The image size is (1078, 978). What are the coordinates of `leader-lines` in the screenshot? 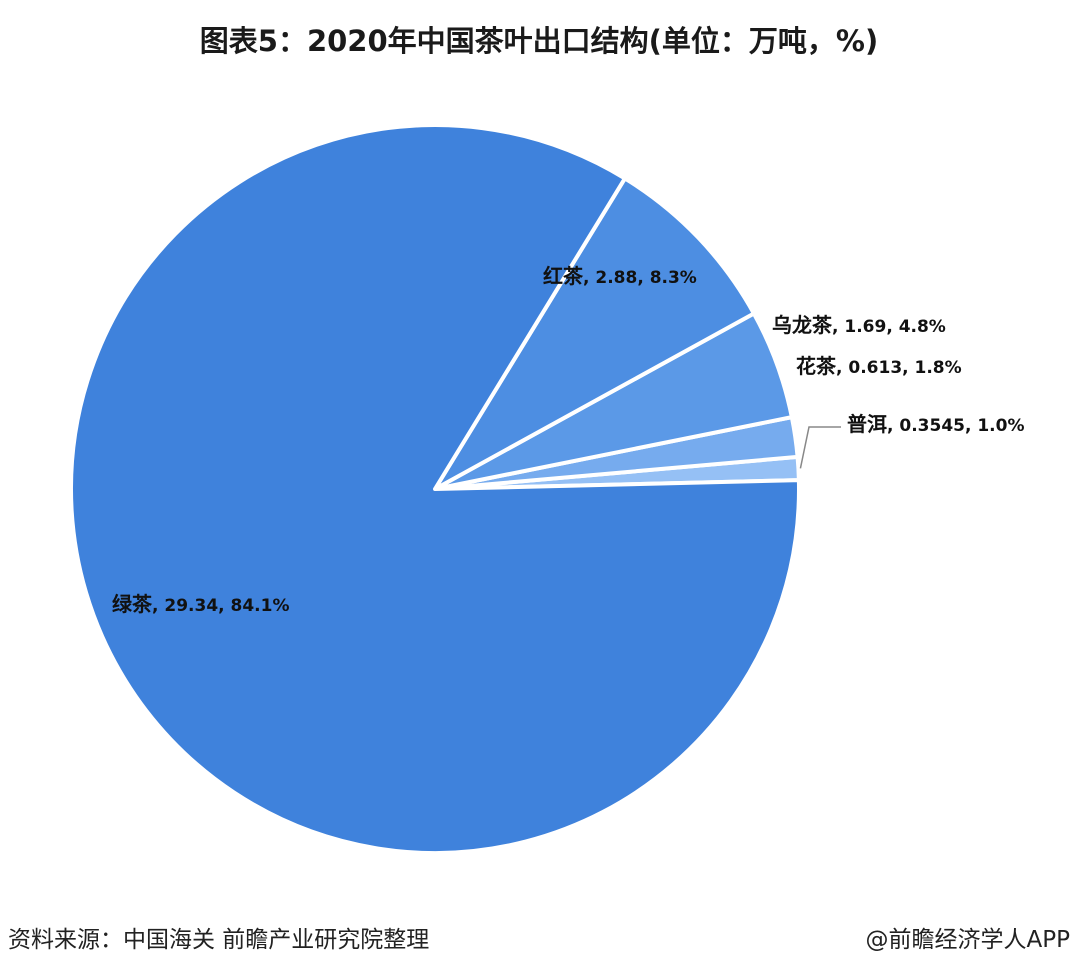 It's located at (820, 447).